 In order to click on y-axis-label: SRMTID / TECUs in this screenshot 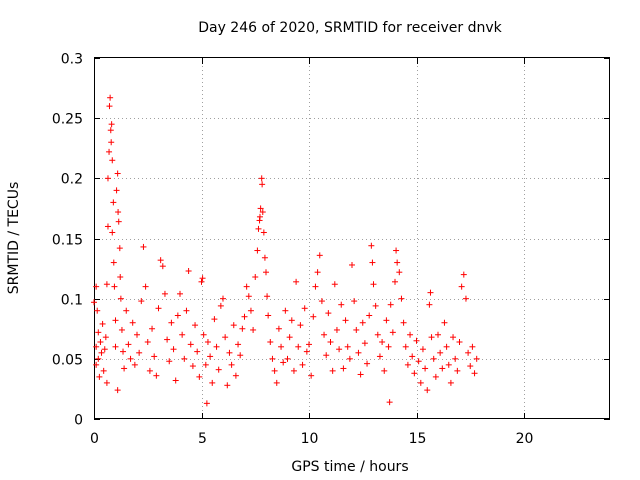, I will do `click(14, 238)`.